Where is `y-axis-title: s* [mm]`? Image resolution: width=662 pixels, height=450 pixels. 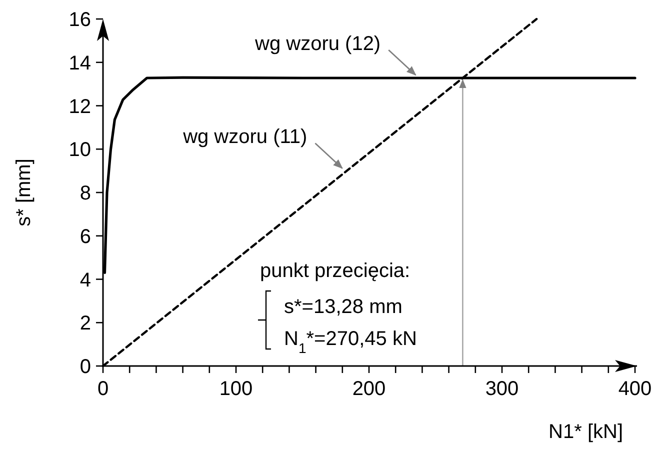
y-axis-title: s* [mm] is located at coordinates (24, 192).